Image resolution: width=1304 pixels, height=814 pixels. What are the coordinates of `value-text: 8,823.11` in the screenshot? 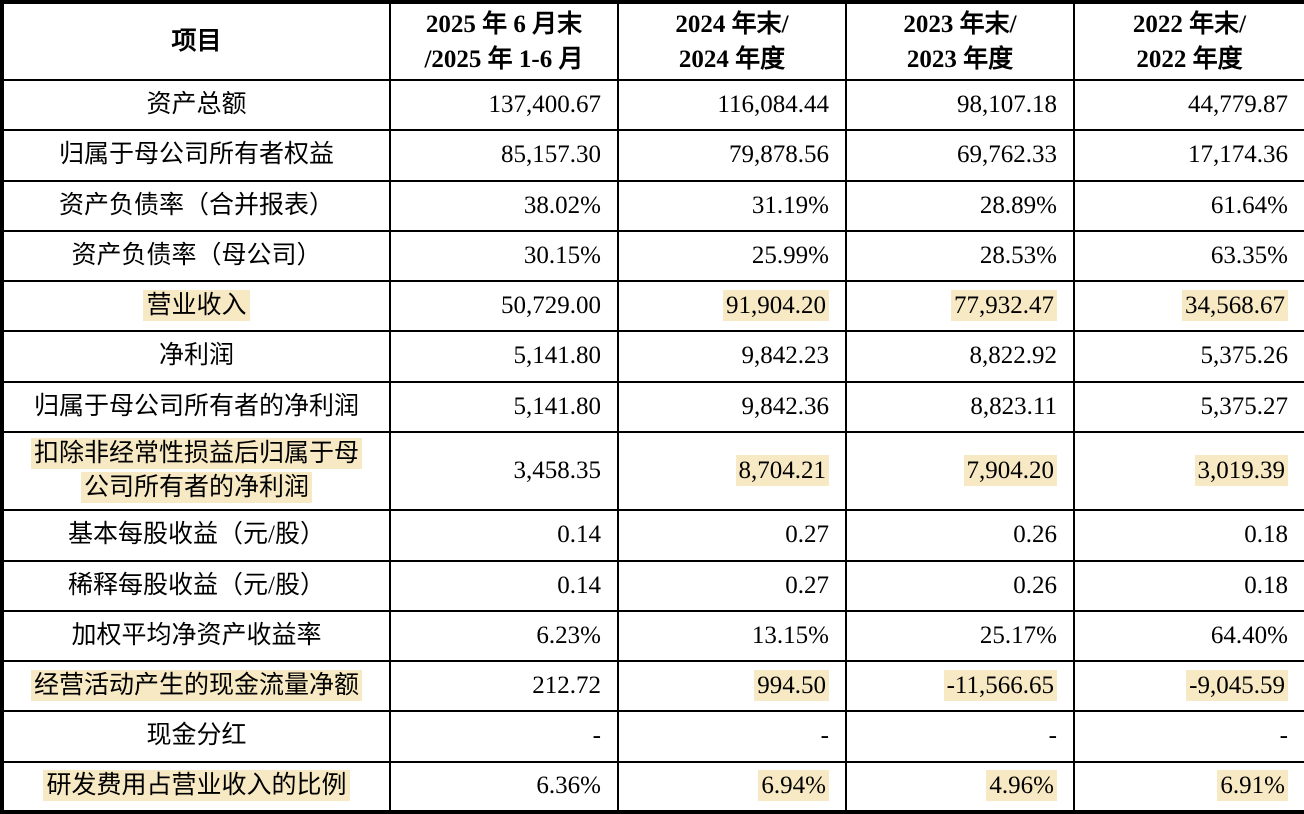 It's located at (1013, 406).